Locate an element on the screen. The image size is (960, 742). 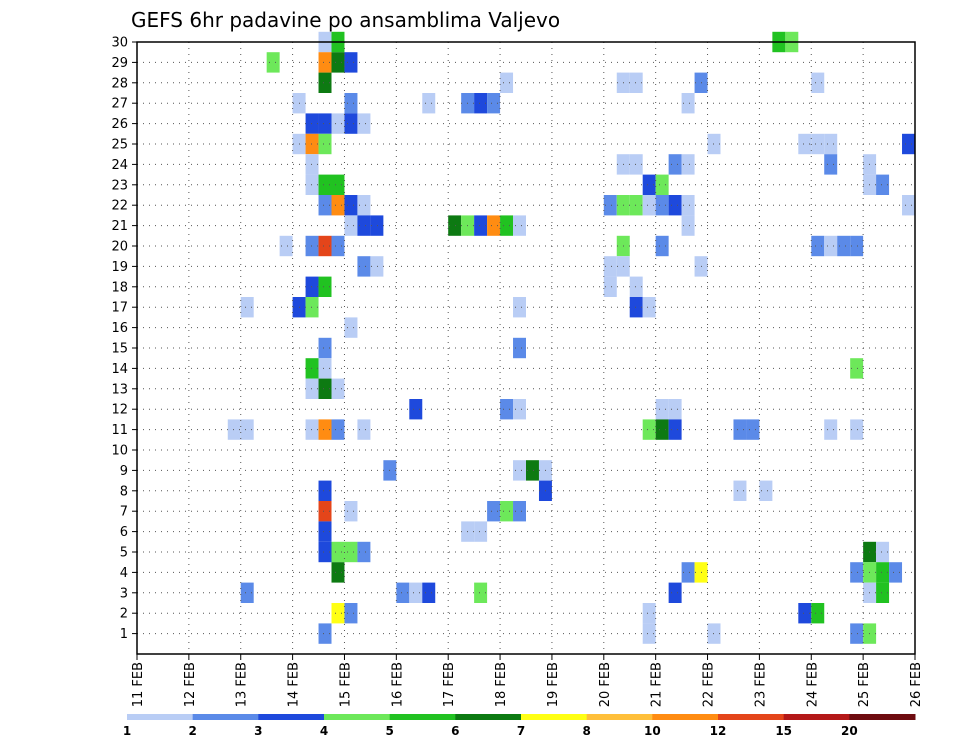
x-tick-label: 24 FEB is located at coordinates (812, 684).